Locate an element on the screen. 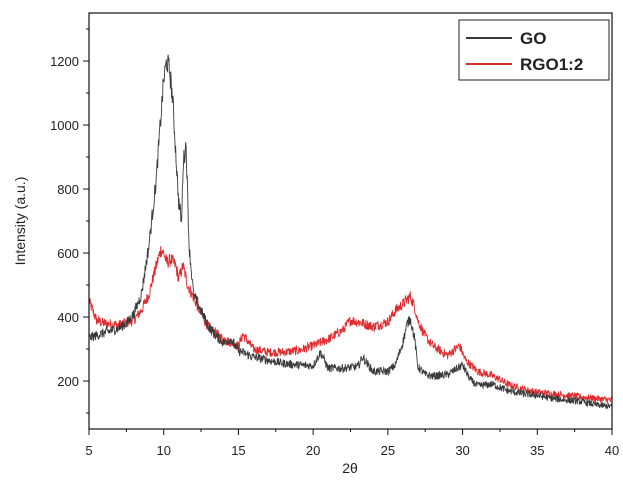 The height and width of the screenshot is (485, 623). y-tick-label: 400 is located at coordinates (68, 317).